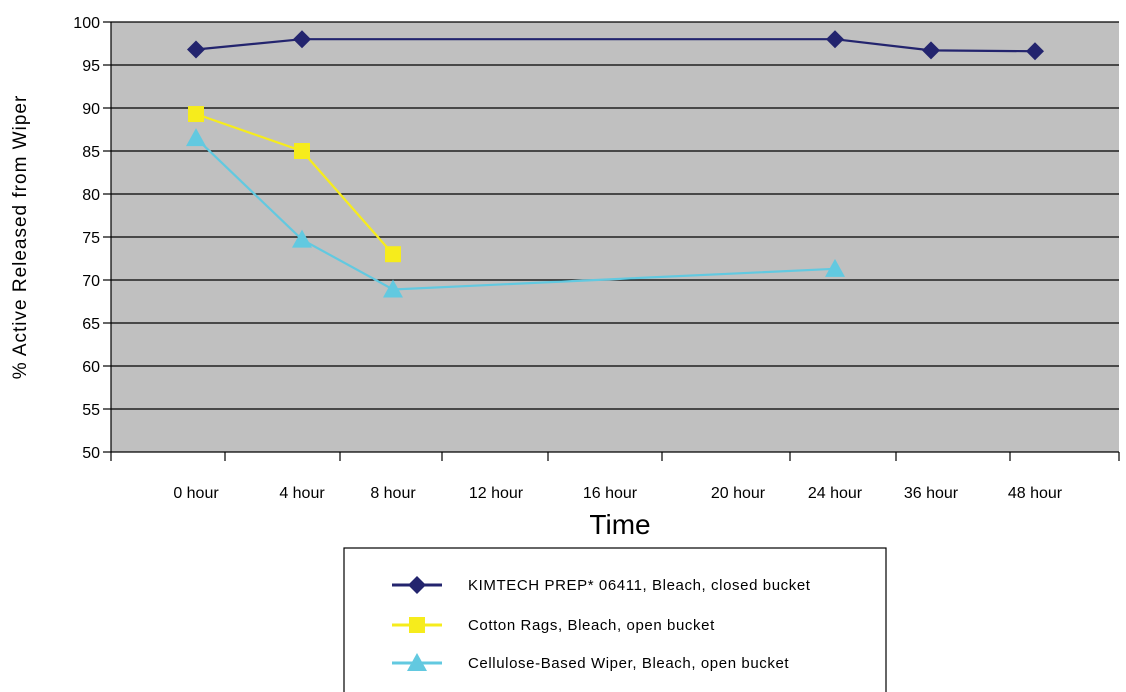  Describe the element at coordinates (1035, 493) in the screenshot. I see `x-tick-label: 48 hour` at that location.